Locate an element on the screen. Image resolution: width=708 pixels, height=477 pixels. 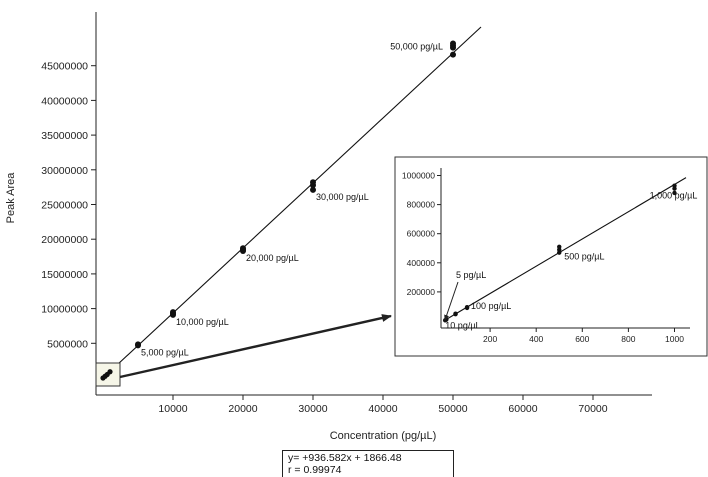
concentration-label: 20,000 pg/µL is located at coordinates (272, 258).